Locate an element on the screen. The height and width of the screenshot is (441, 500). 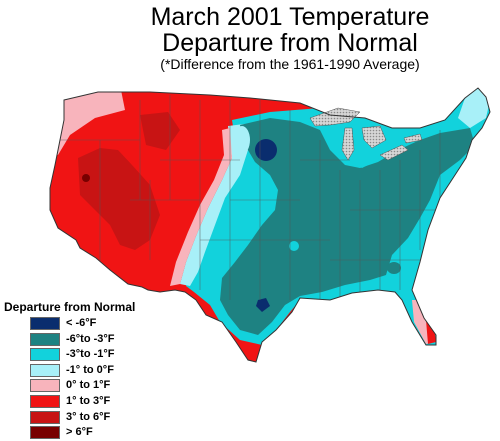
legend-label: -6°to -3°F is located at coordinates (90, 338).